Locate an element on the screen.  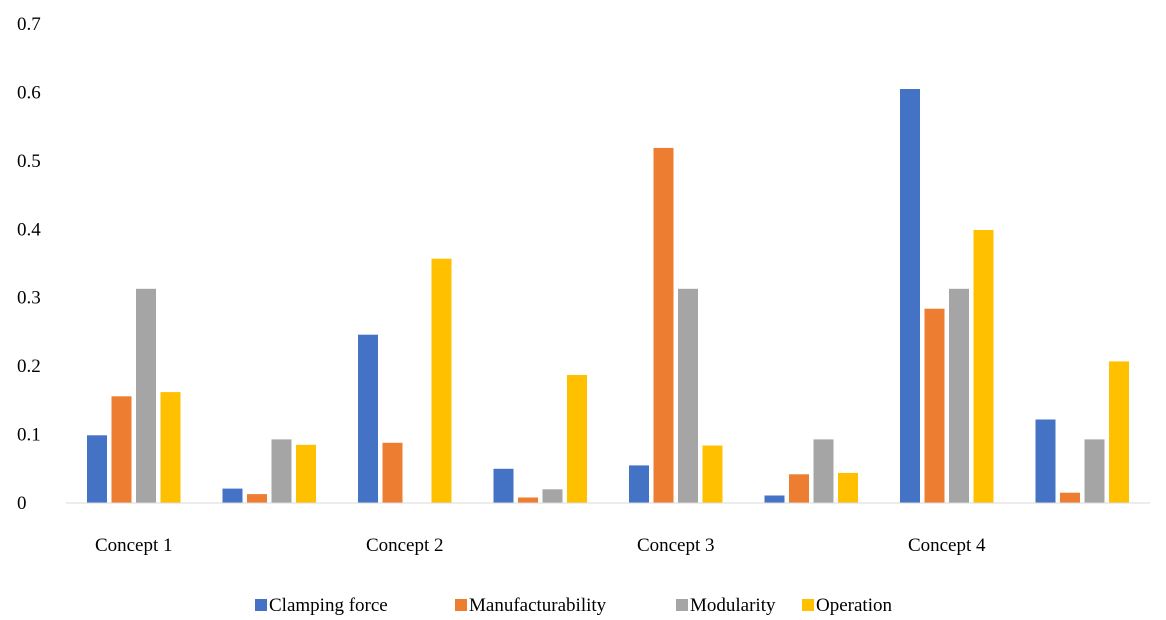
y-tick-label: 0 is located at coordinates (22, 503).